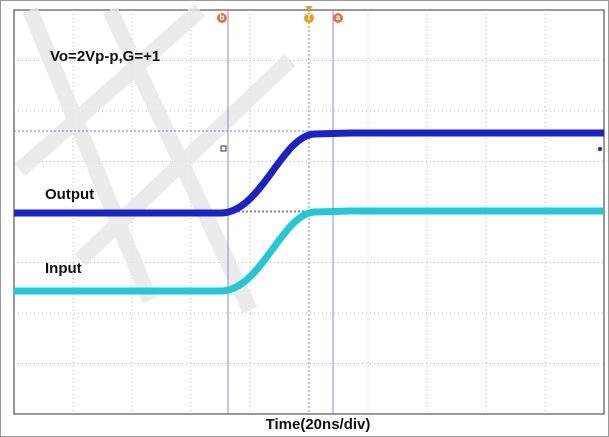 The width and height of the screenshot is (609, 437). What do you see at coordinates (63, 268) in the screenshot?
I see `trace-label: Input` at bounding box center [63, 268].